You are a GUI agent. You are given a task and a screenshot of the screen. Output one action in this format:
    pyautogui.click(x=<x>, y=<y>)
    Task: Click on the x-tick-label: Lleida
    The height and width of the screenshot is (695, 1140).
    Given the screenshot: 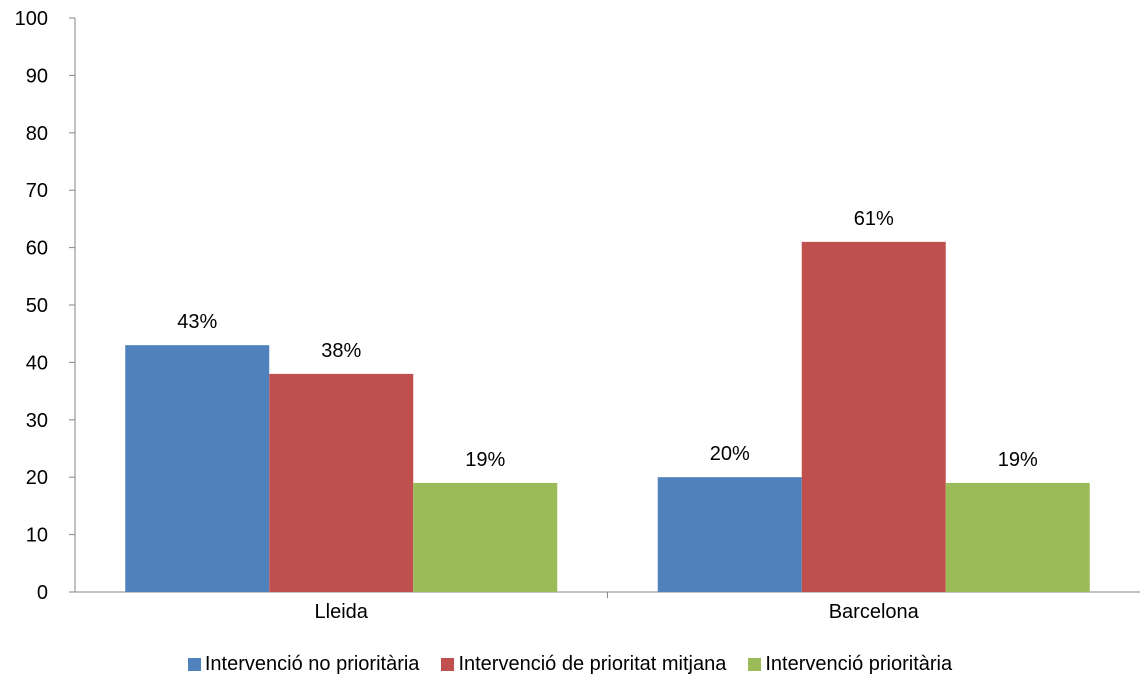 What is the action you would take?
    pyautogui.click(x=342, y=612)
    